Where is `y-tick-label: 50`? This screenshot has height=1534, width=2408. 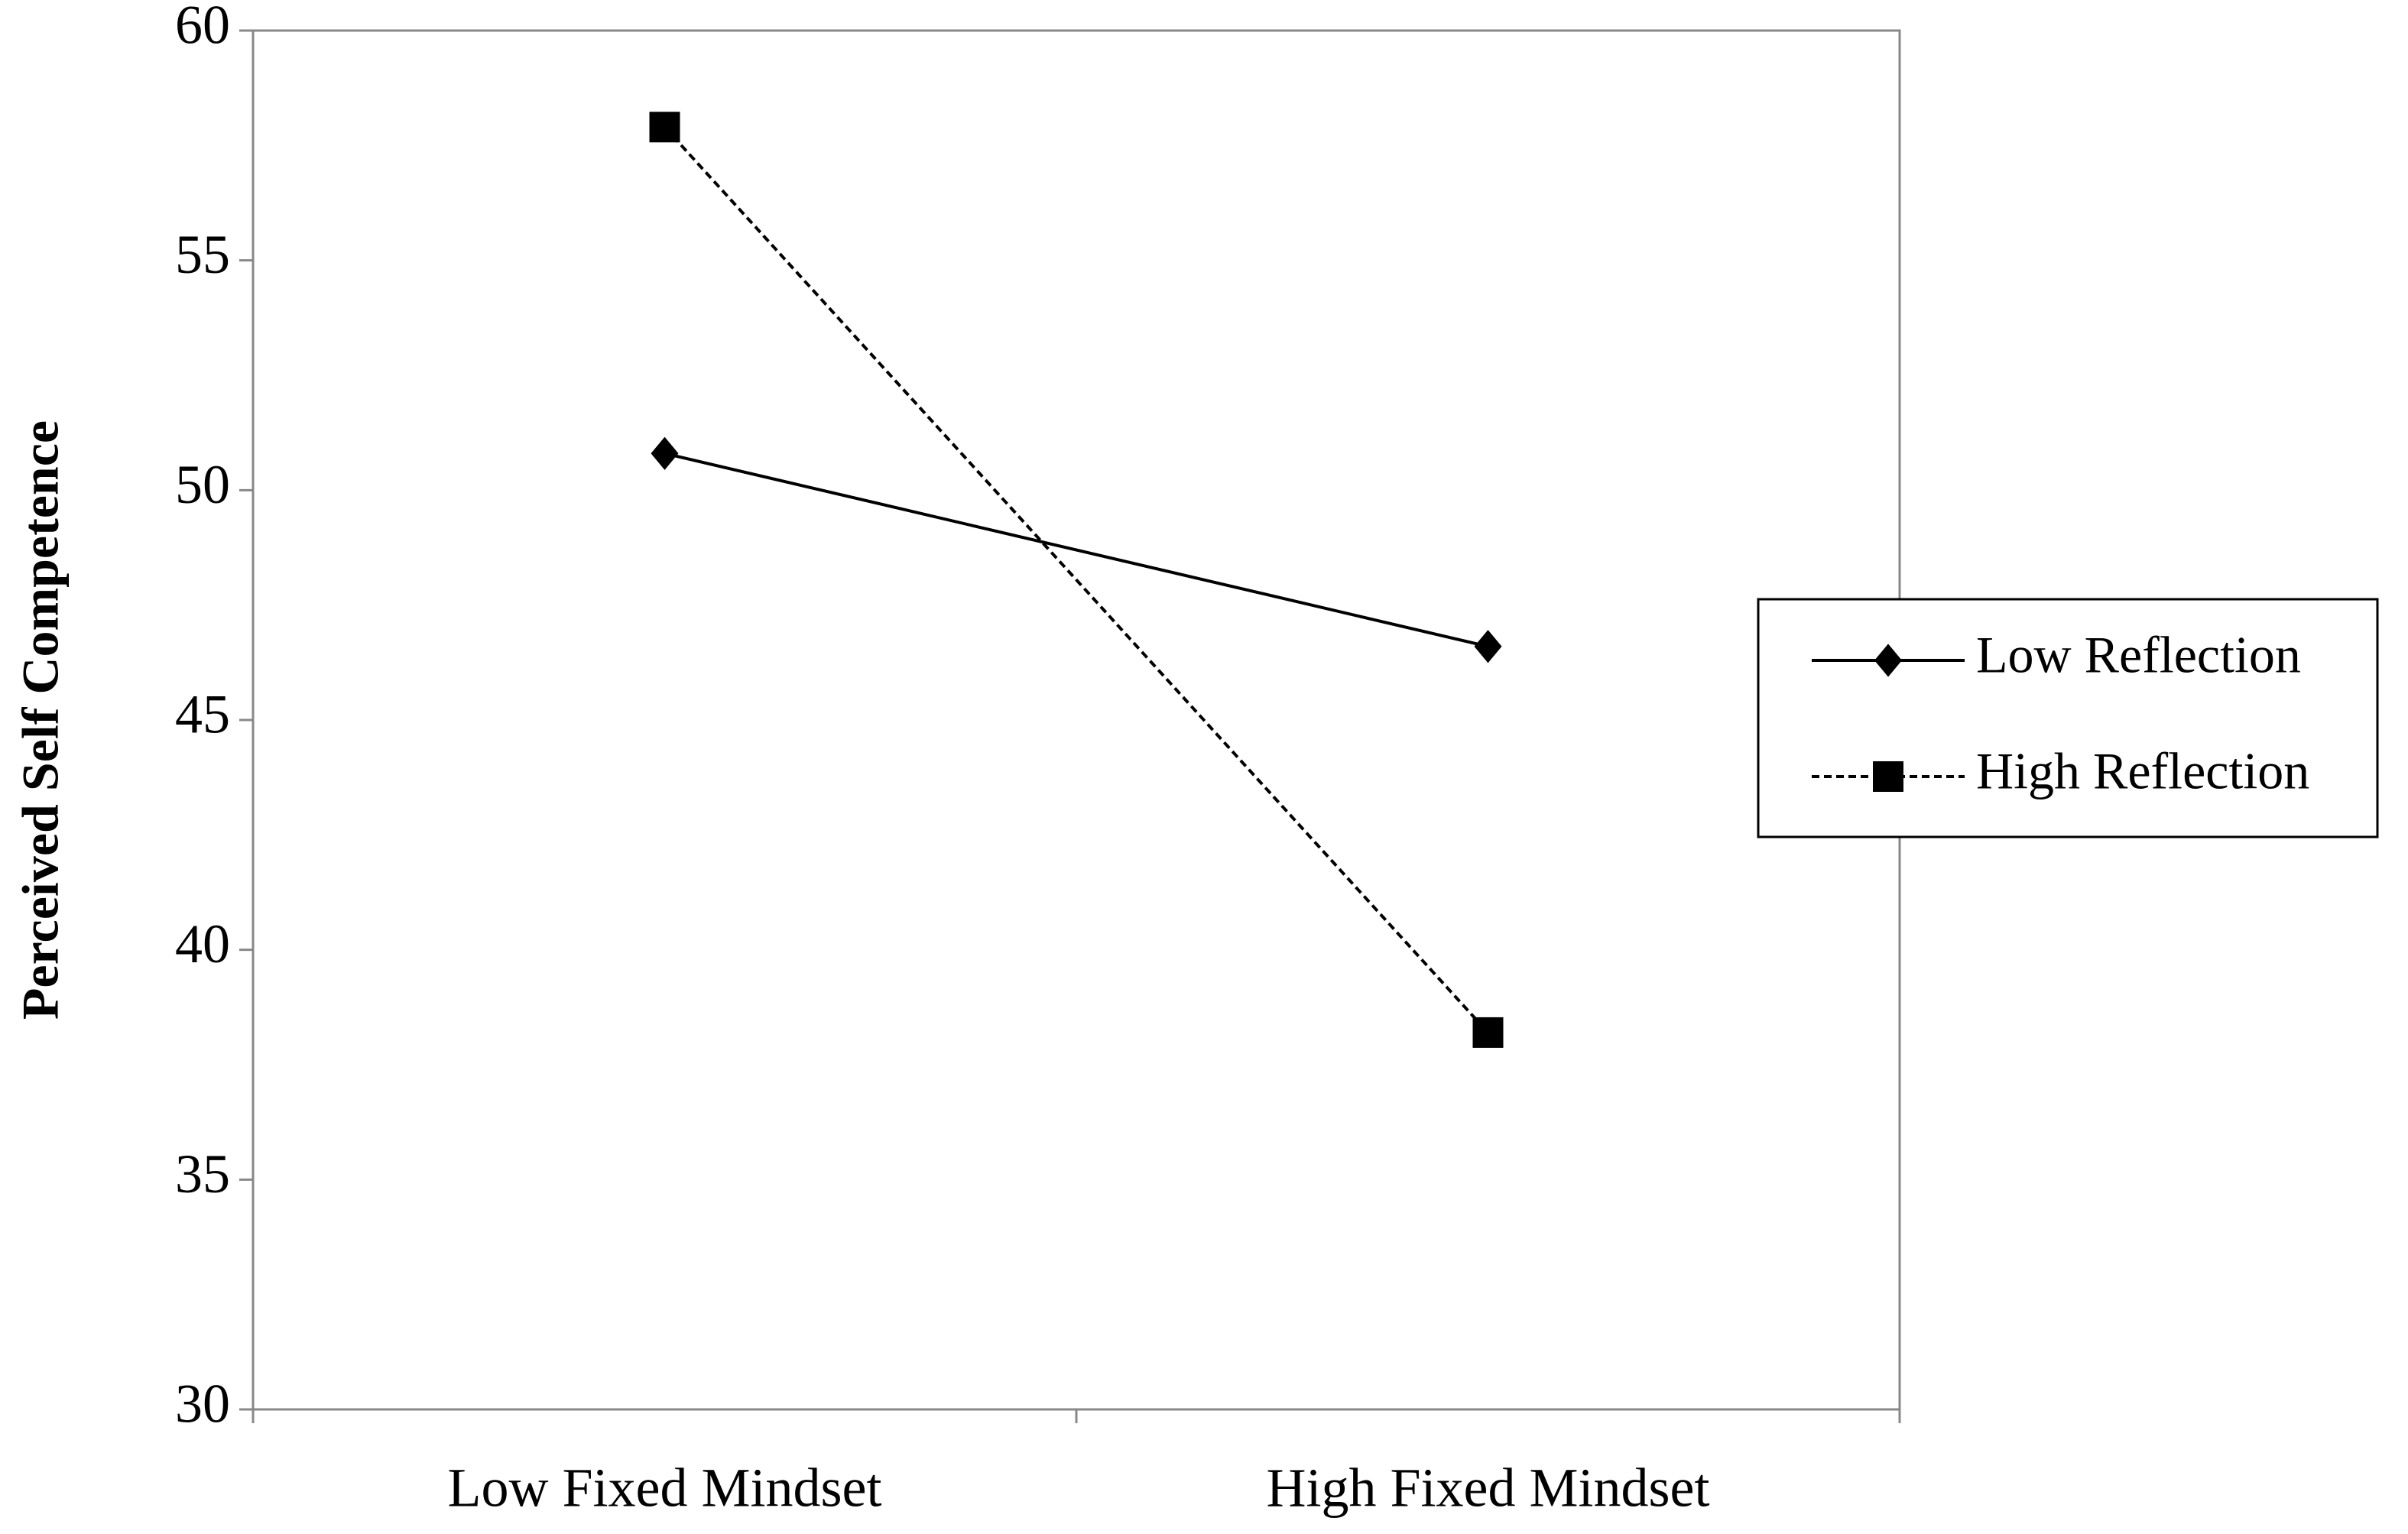
y-tick-label: 50 is located at coordinates (202, 484).